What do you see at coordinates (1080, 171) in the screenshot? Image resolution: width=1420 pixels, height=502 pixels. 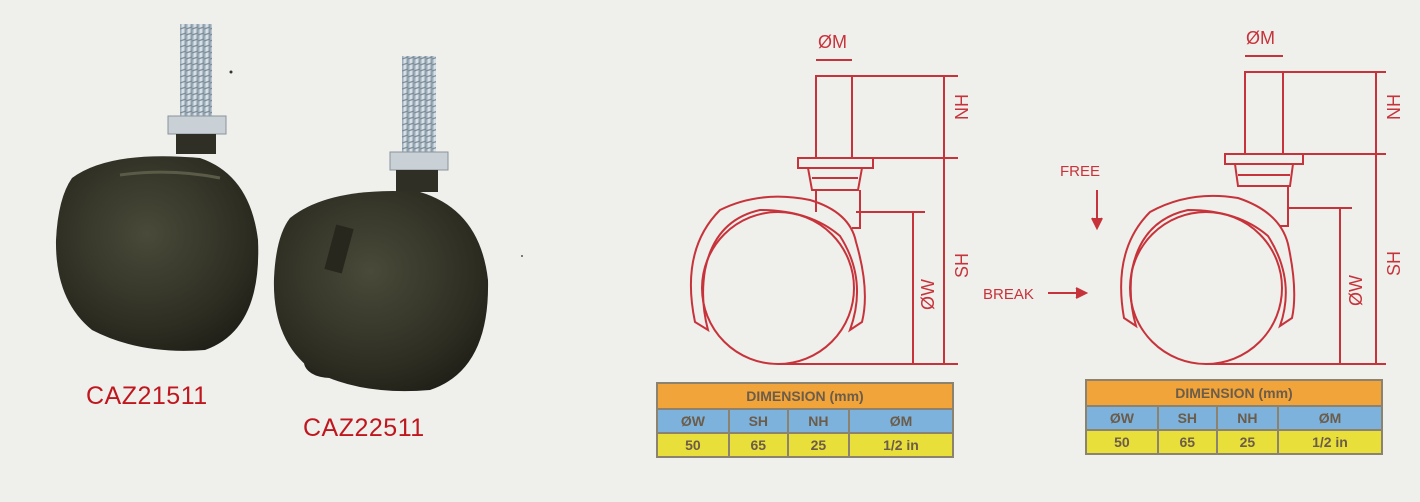 I see `label-free: FREE` at bounding box center [1080, 171].